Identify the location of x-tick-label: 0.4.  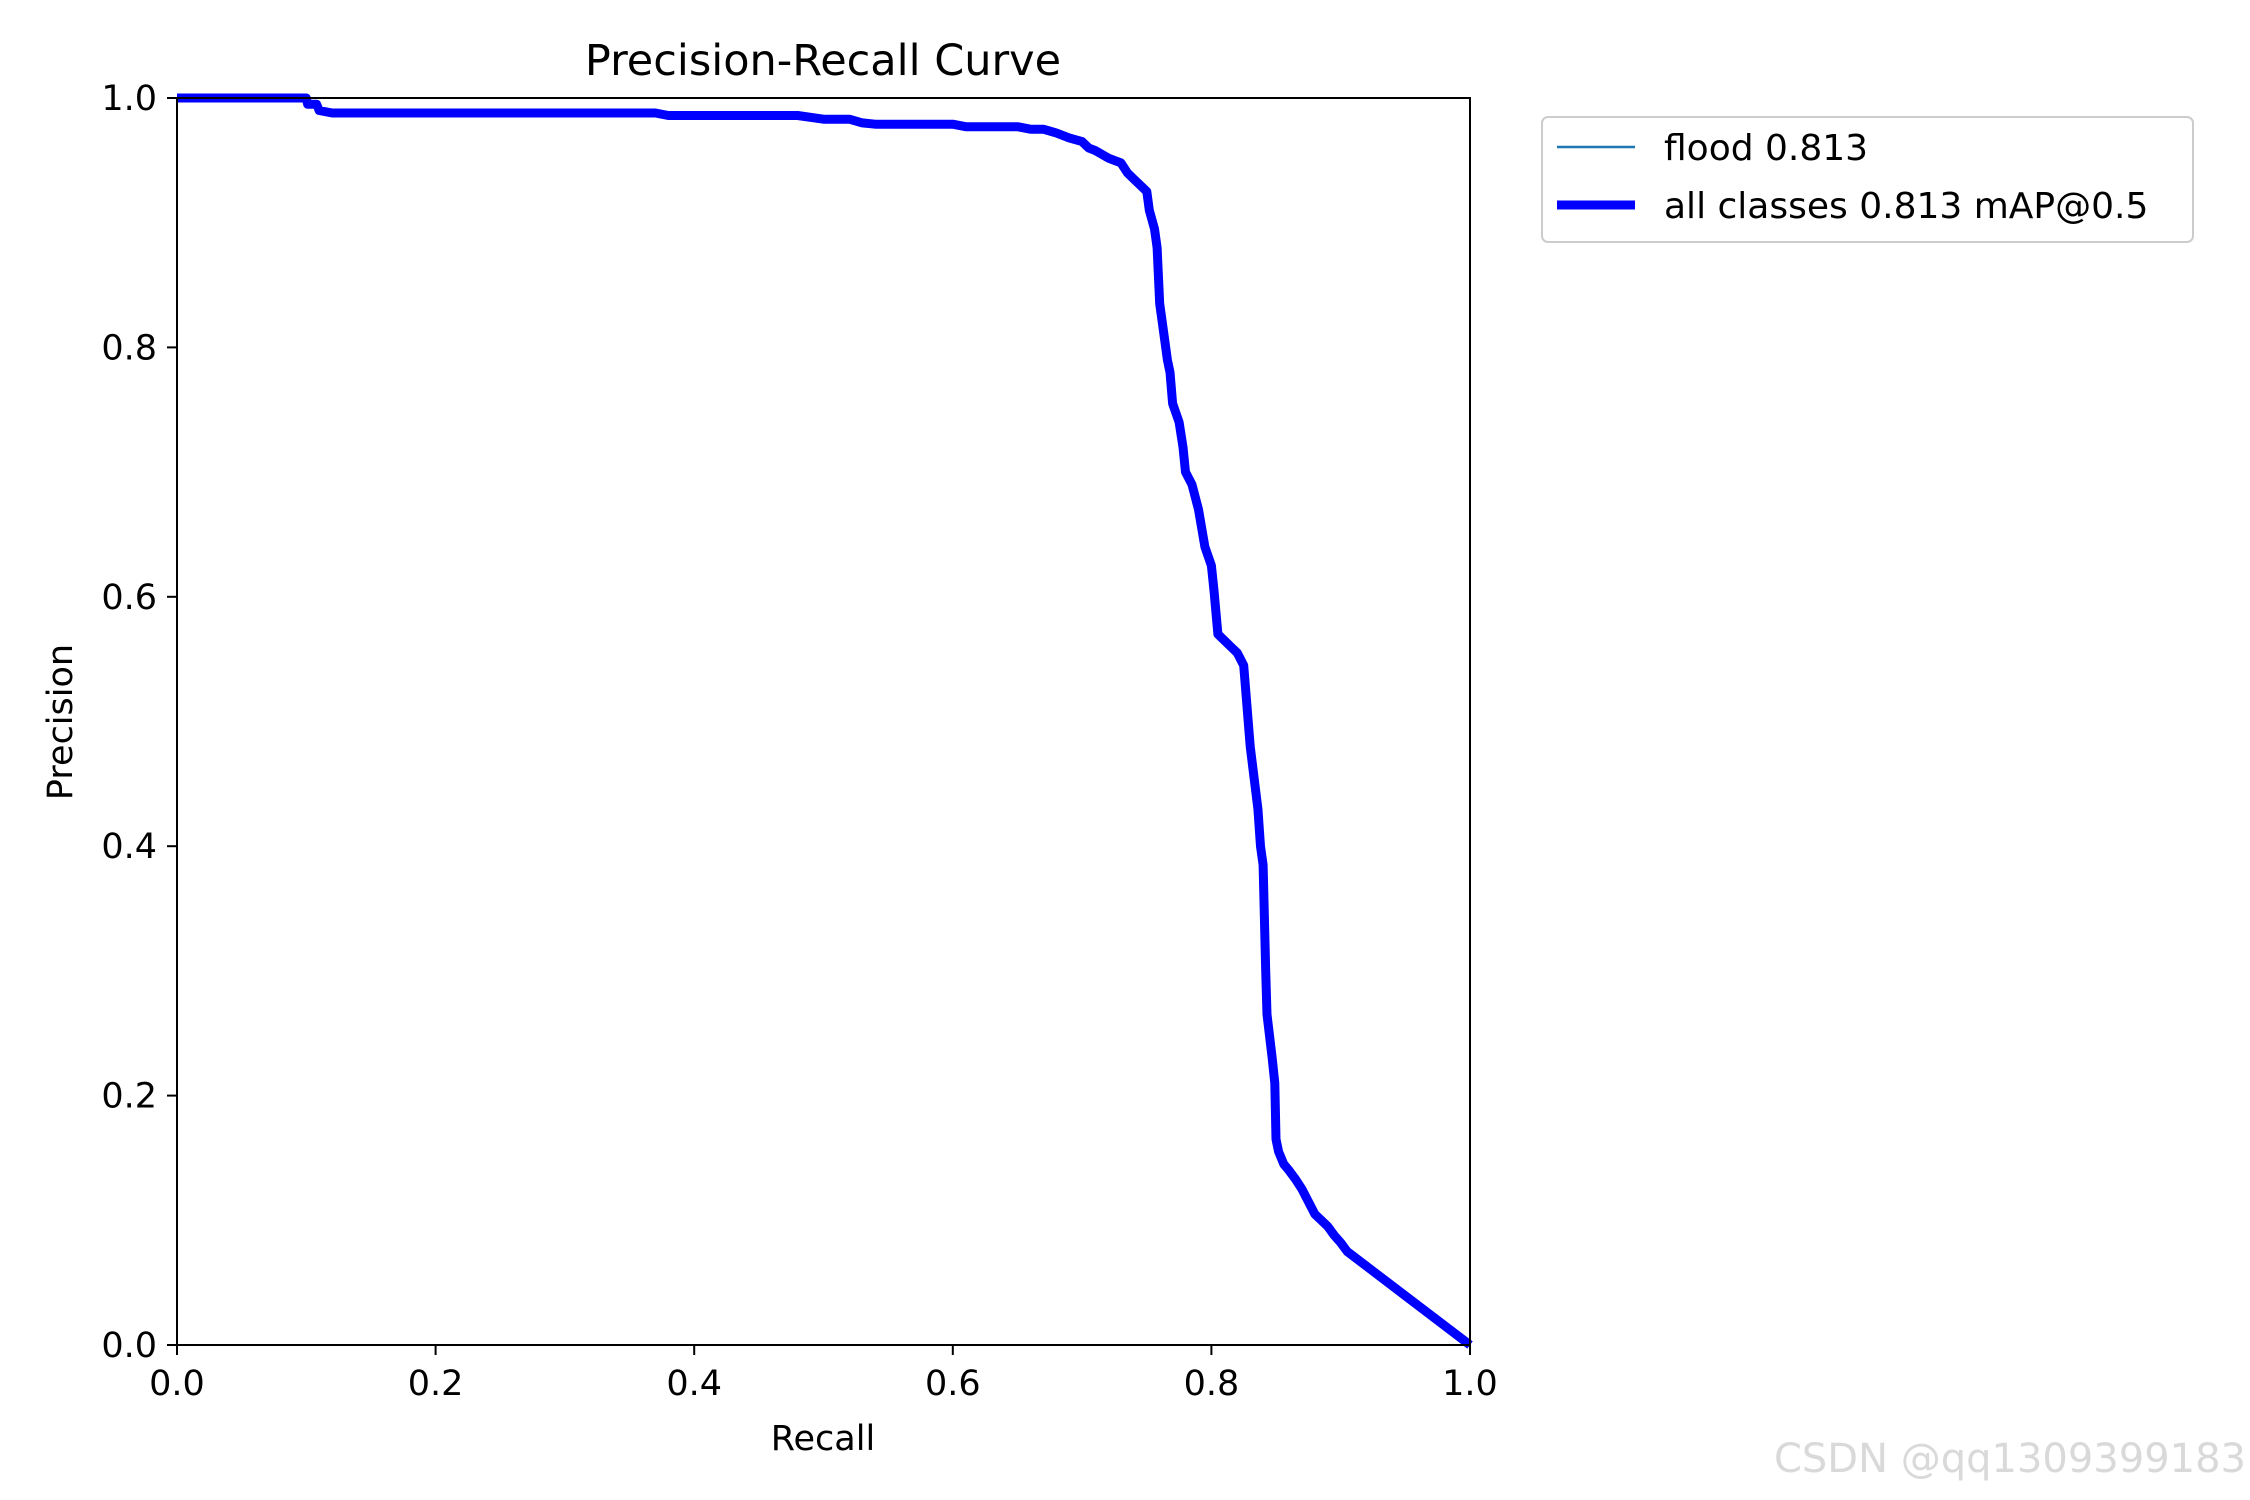
(694, 1384).